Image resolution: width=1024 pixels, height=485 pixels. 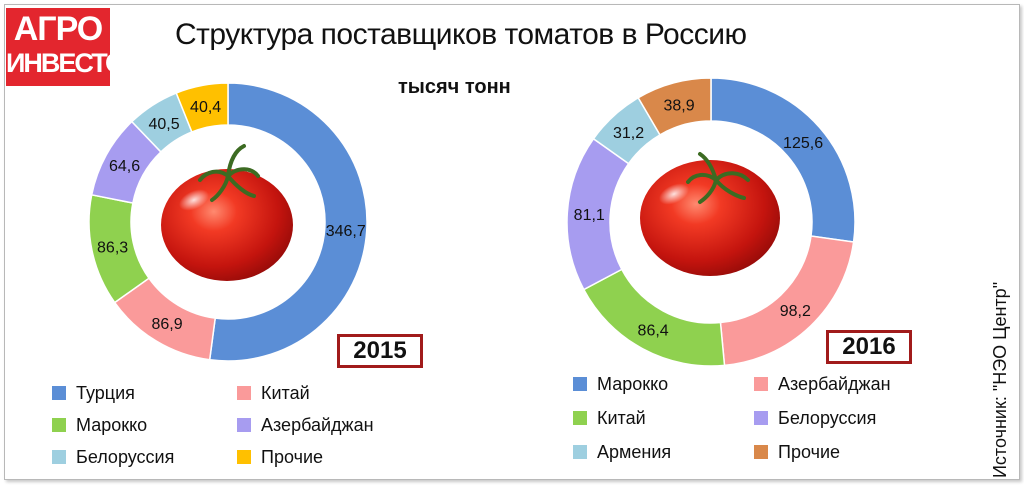 What do you see at coordinates (589, 215) in the screenshot?
I see `data-label-2016-3: 81,1` at bounding box center [589, 215].